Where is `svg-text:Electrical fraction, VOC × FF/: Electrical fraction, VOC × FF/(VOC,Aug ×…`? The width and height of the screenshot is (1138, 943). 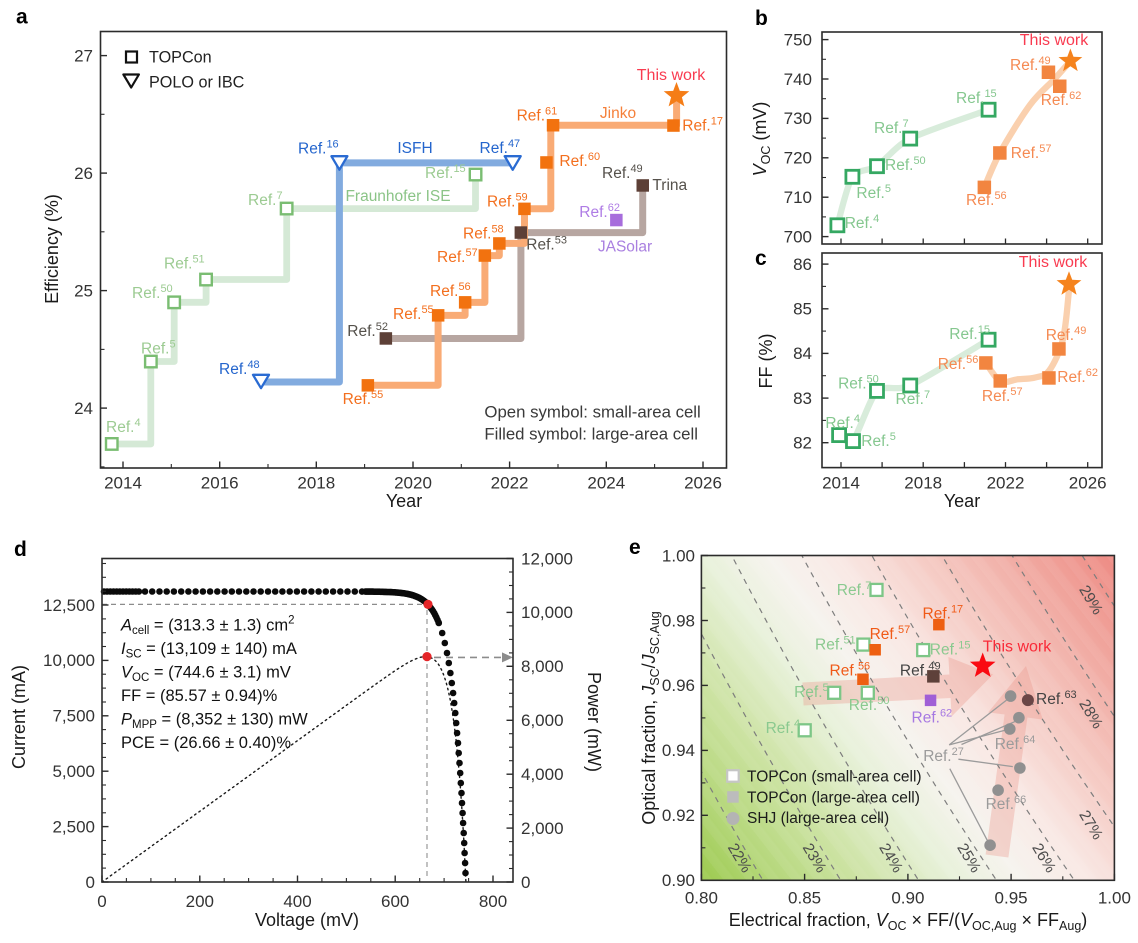 svg-text:Electrical fraction, VOC × FF/: Electrical fraction, VOC × FF/(VOC,Aug ×… is located at coordinates (908, 921).